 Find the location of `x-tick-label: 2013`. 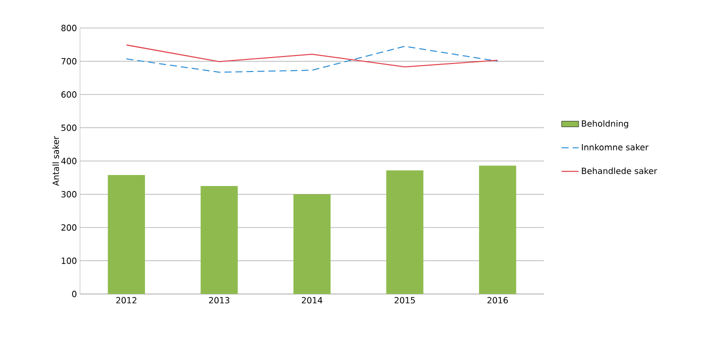

x-tick-label: 2013 is located at coordinates (219, 300).